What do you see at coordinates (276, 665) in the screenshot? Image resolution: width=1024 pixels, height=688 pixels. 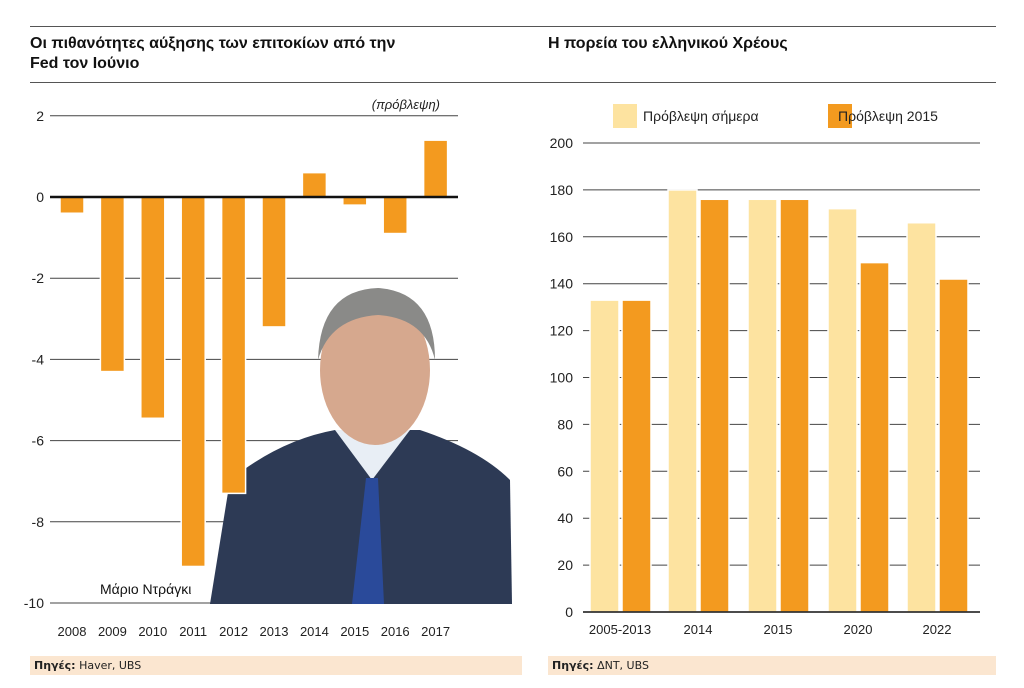 I see `left-source: Πηγές: Haver, UBS` at bounding box center [276, 665].